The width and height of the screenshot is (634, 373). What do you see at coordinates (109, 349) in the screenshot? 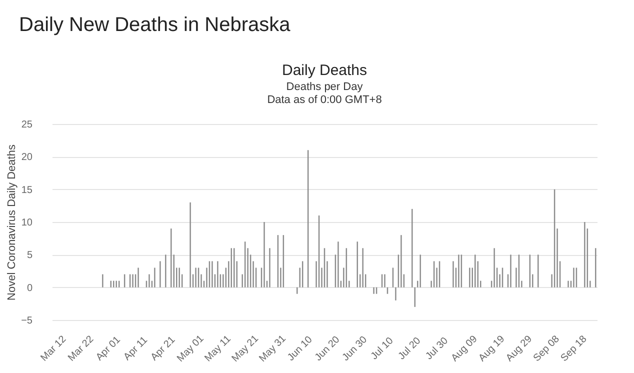
I see `x-tick-label: Apr 01` at bounding box center [109, 349].